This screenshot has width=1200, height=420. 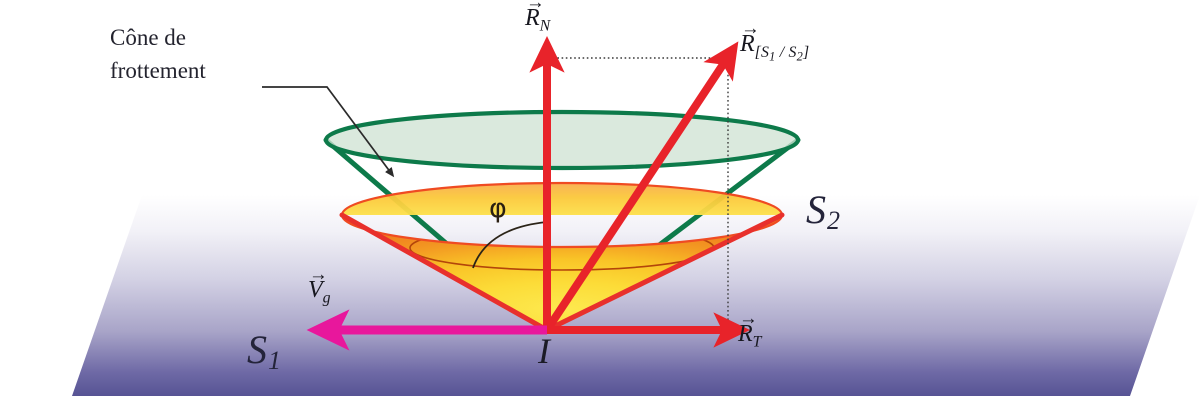 I want to click on construction-guides, so click(x=639, y=193).